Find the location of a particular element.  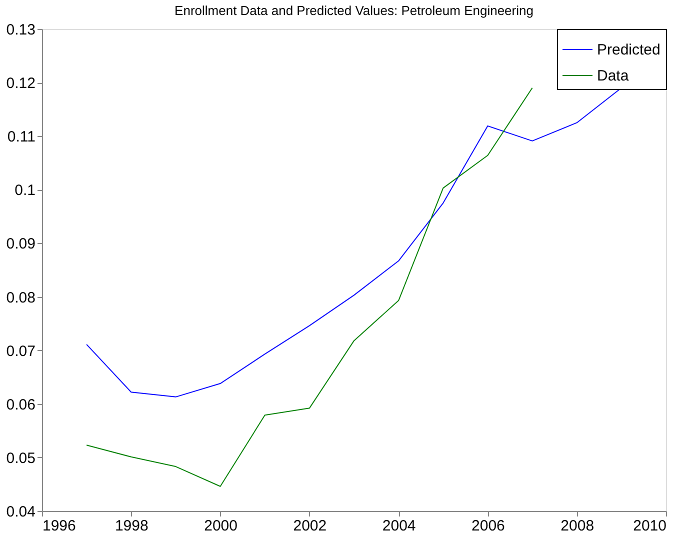

chart-title: Enrollment Data and Predicted Values: Petroleum Engineering is located at coordinates (354, 10).